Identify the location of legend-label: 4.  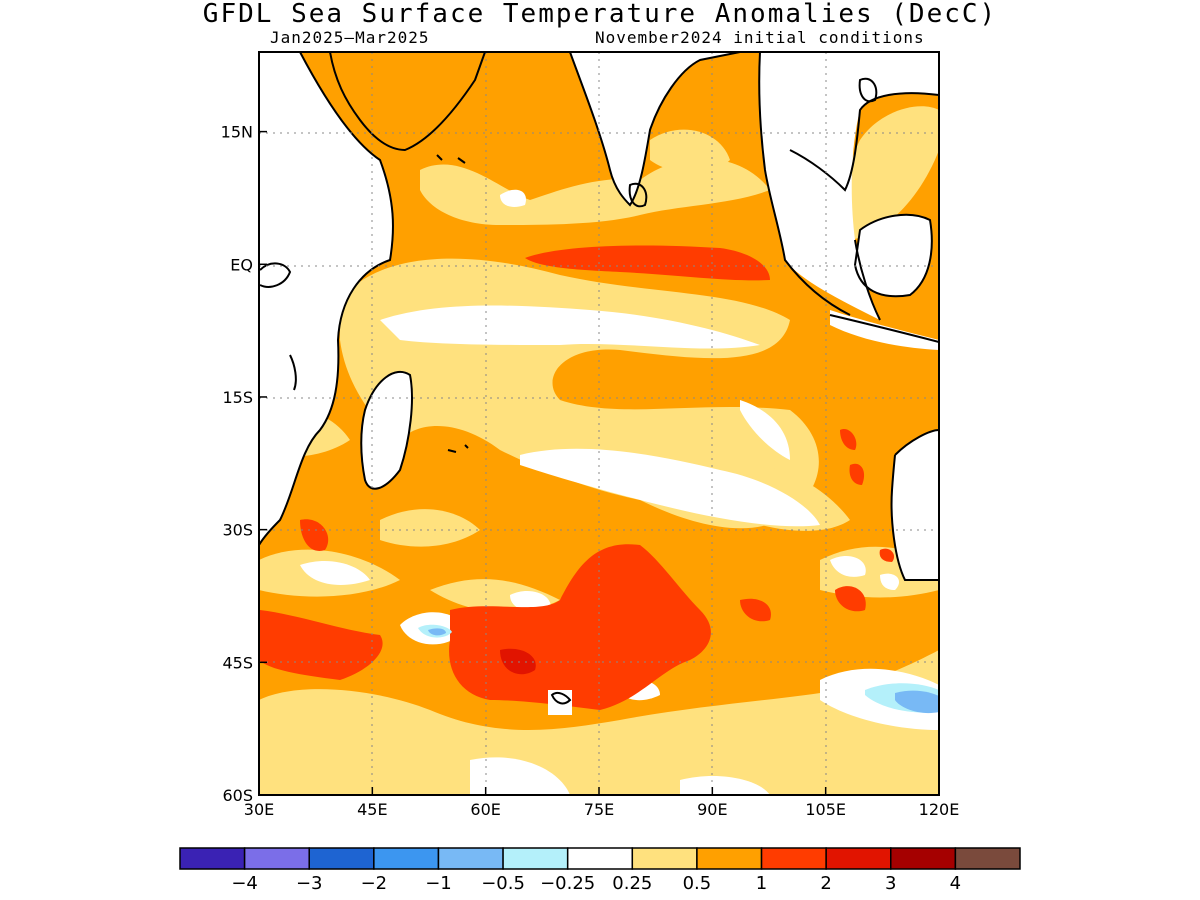
(955, 883).